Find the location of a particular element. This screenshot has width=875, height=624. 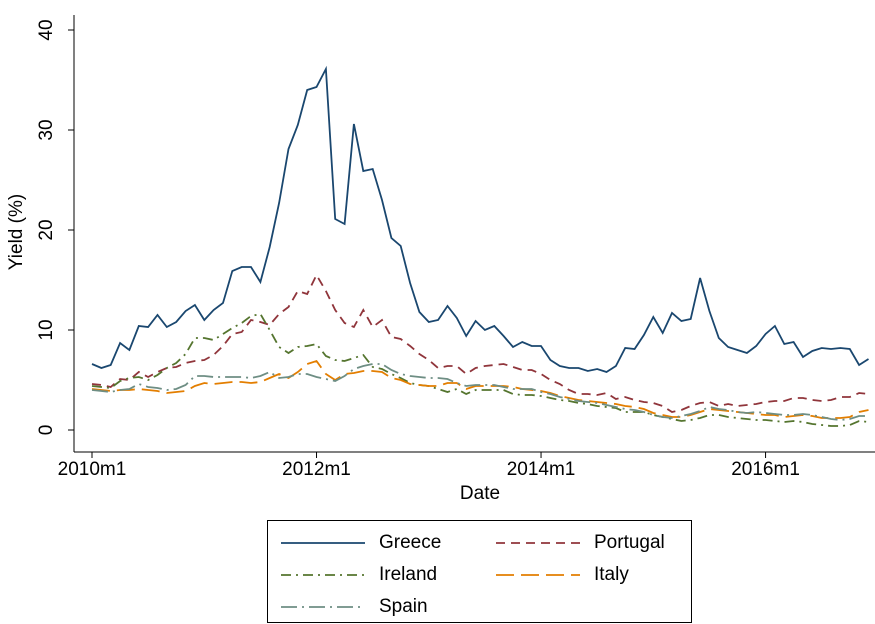

legend-label: Italy is located at coordinates (611, 574).